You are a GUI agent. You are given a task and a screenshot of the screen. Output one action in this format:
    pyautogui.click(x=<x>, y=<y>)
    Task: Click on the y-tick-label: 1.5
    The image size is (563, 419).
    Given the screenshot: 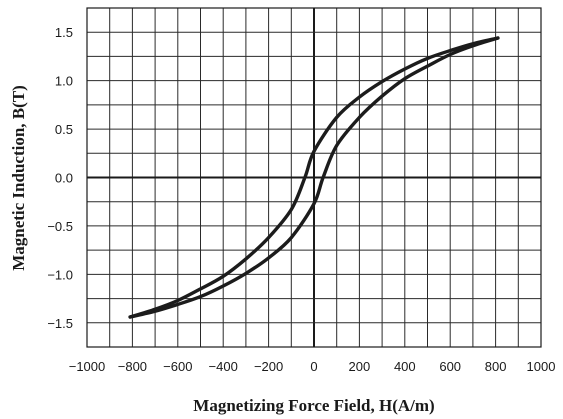 What is the action you would take?
    pyautogui.click(x=64, y=32)
    